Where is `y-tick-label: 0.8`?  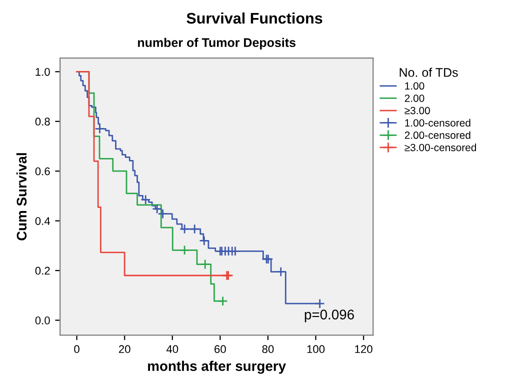
y-tick-label: 0.8 is located at coordinates (42, 122).